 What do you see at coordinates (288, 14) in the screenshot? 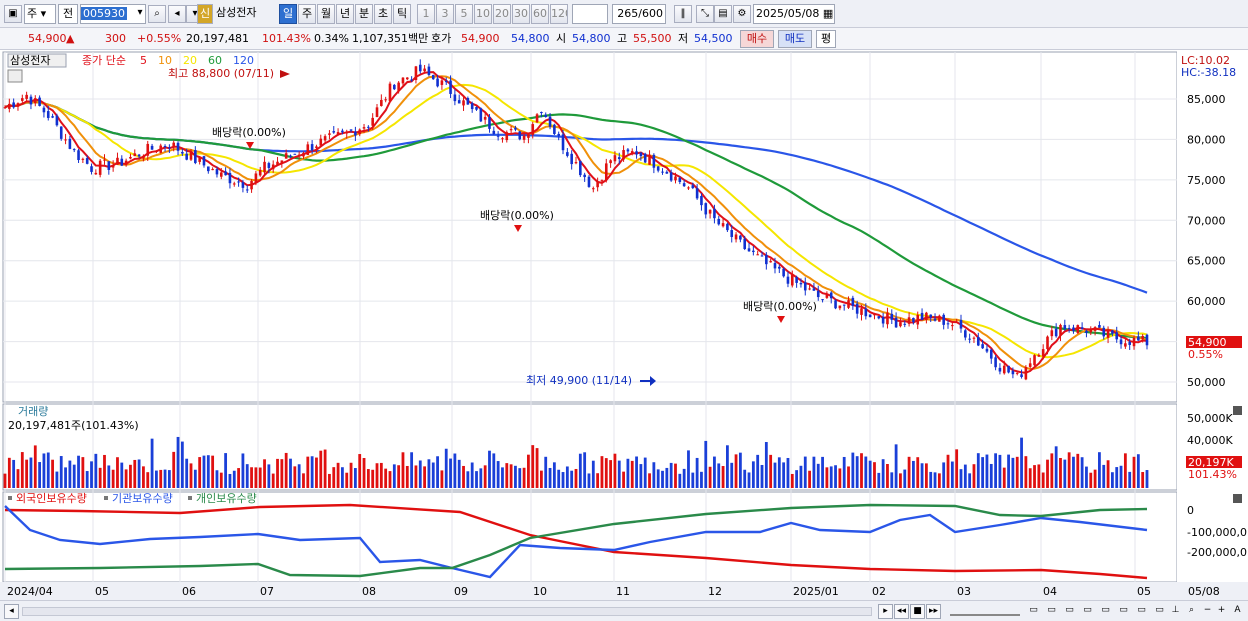
I see `period-tab-0: 일` at bounding box center [288, 14].